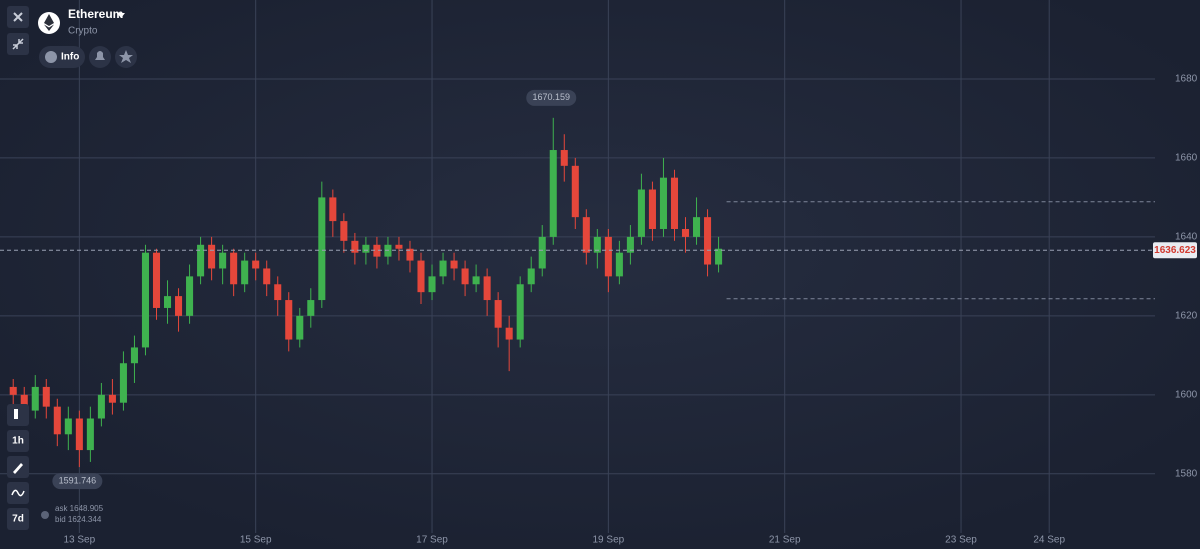 The image size is (1200, 549). What do you see at coordinates (51, 57) in the screenshot?
I see `info-icon` at bounding box center [51, 57].